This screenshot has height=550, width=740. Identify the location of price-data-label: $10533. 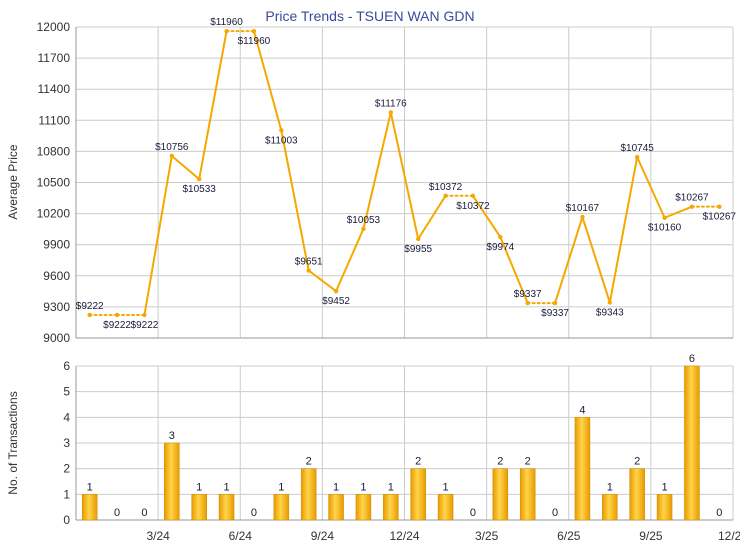
(200, 189).